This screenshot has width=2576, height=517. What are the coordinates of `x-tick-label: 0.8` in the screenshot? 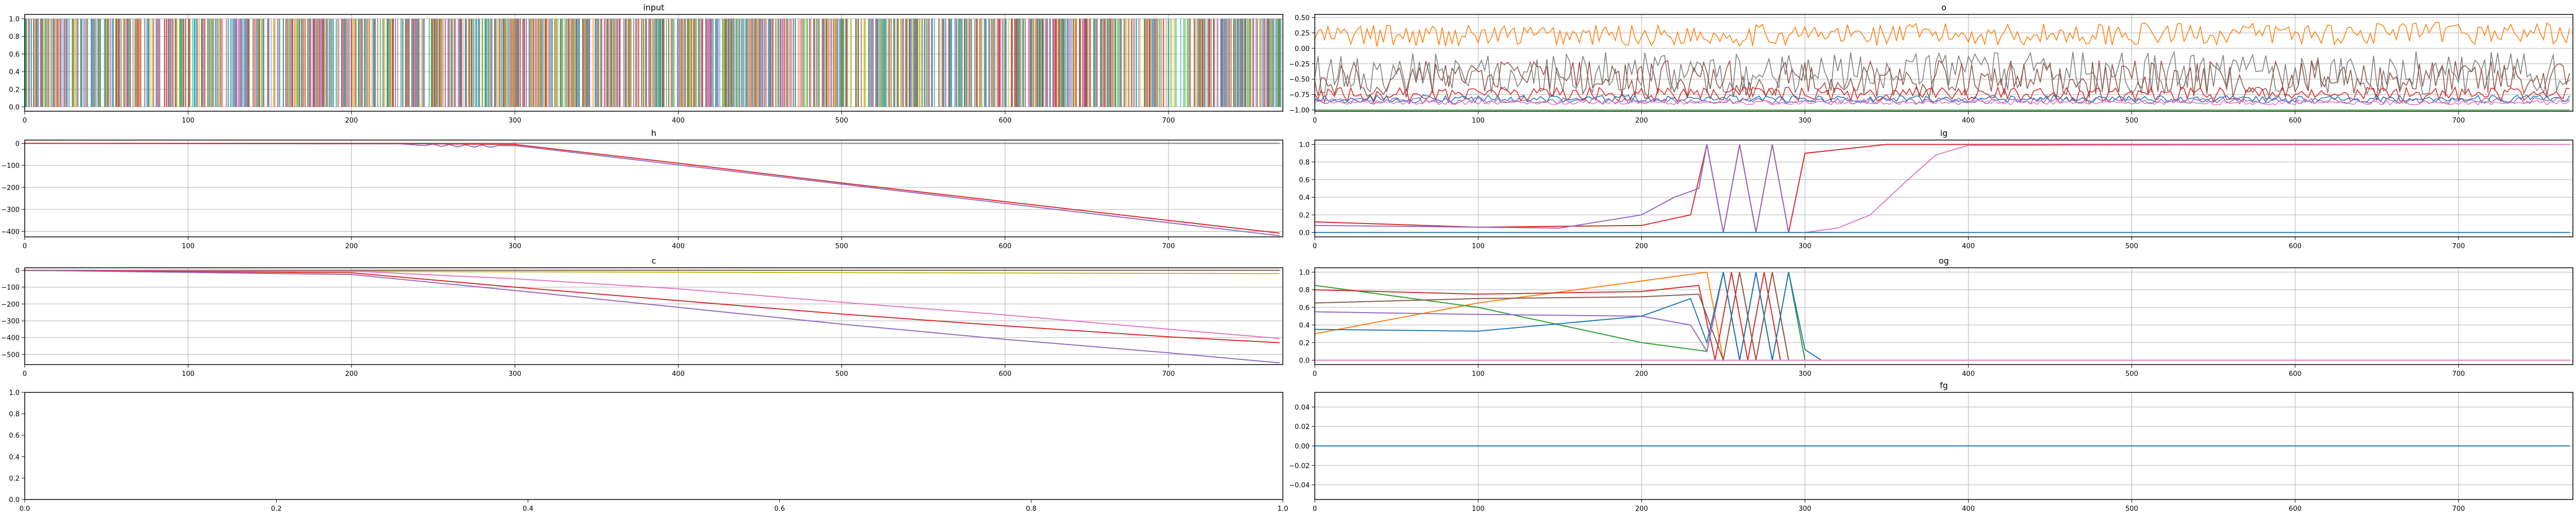 It's located at (1031, 509).